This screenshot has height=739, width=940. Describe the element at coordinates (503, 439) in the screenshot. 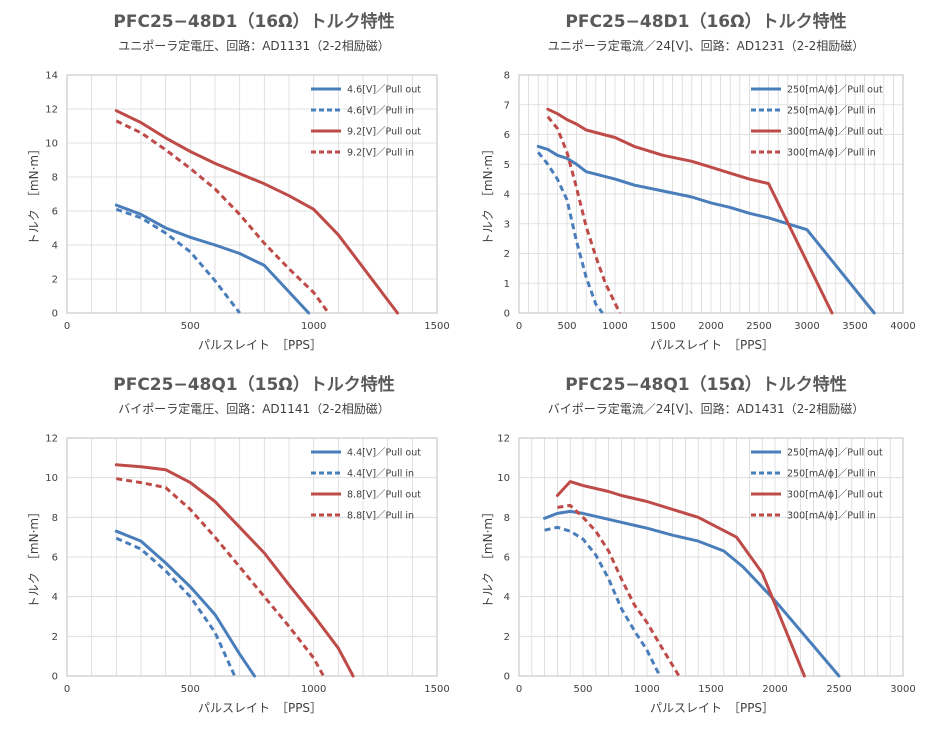

I see `y-tick-label: 12` at that location.